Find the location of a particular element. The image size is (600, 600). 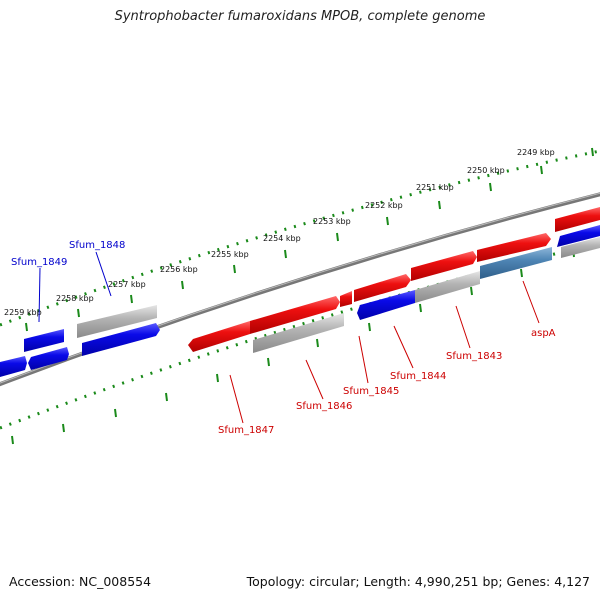

gene-forward-right is located at coordinates (577, 219).